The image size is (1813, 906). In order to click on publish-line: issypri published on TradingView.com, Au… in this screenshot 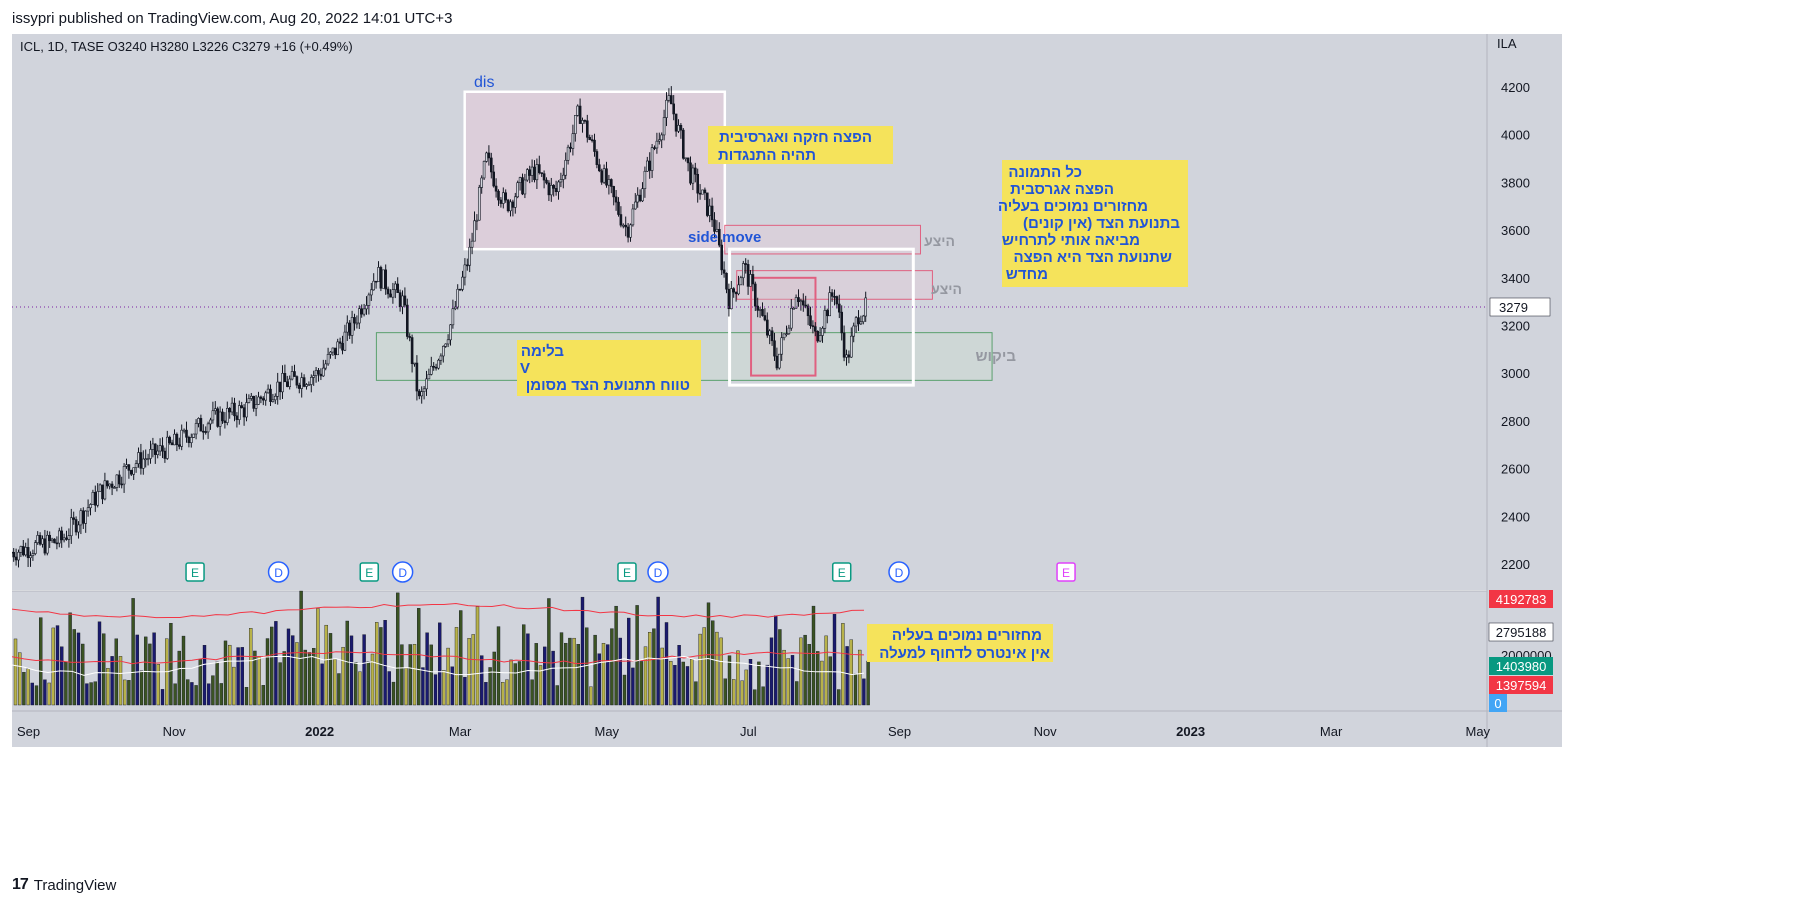, I will do `click(232, 18)`.